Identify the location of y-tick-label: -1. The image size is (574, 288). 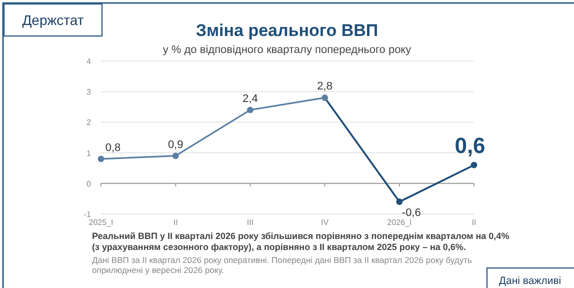
(88, 214).